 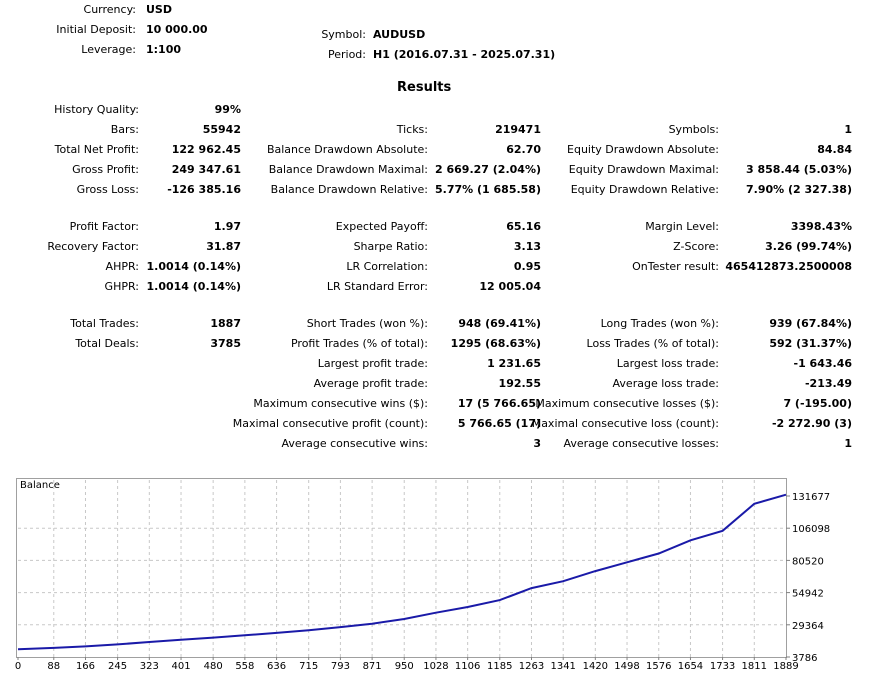 What do you see at coordinates (227, 109) in the screenshot?
I see `col1-value: 99%` at bounding box center [227, 109].